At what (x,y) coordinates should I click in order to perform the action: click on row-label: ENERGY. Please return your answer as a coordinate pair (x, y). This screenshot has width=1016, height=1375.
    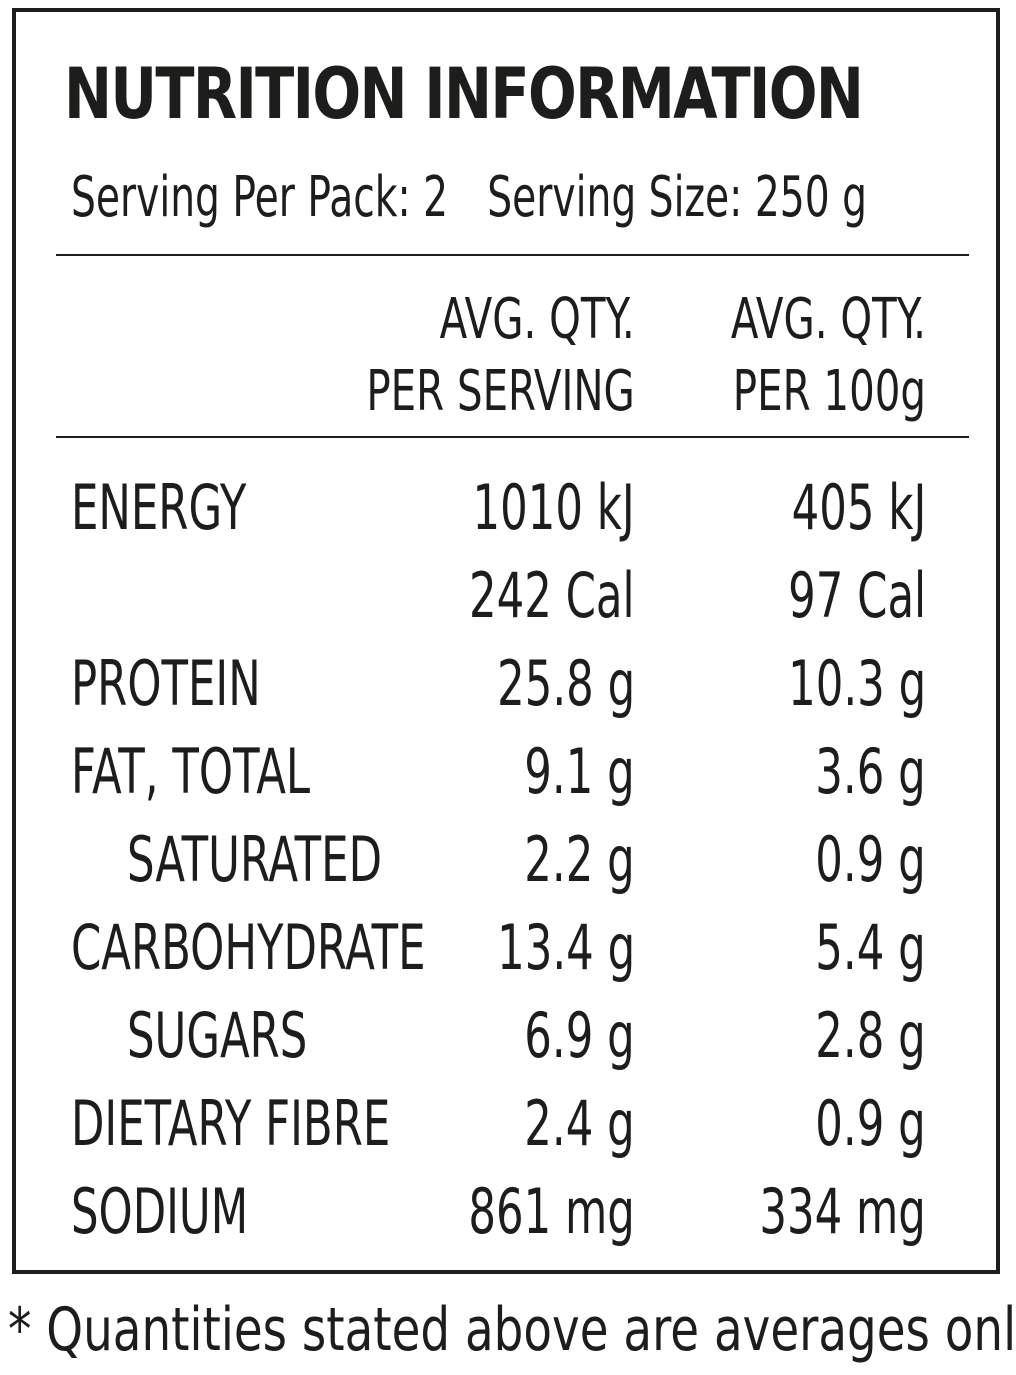
    Looking at the image, I should click on (159, 507).